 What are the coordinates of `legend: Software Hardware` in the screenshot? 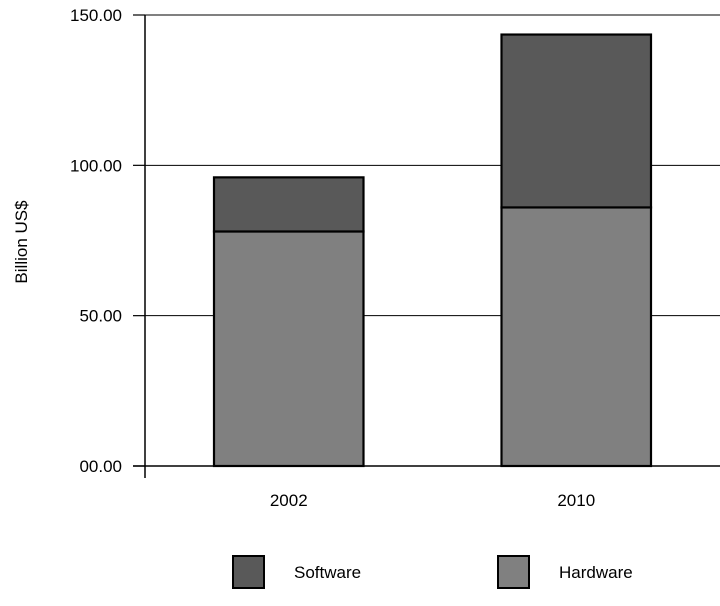 It's located at (432, 572).